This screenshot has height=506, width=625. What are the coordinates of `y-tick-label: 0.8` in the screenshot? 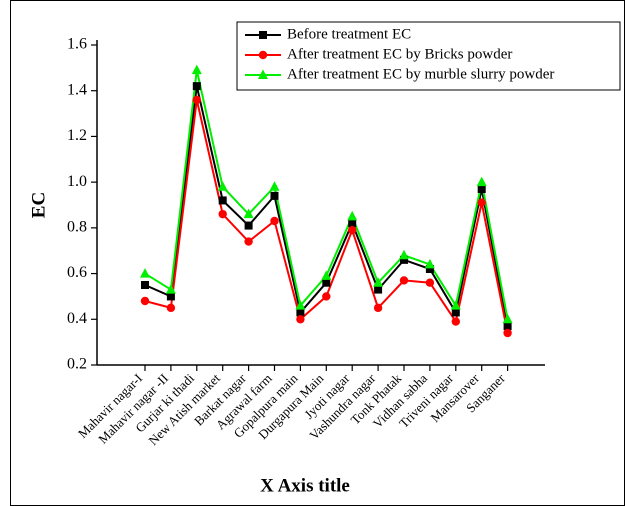 It's located at (77, 227).